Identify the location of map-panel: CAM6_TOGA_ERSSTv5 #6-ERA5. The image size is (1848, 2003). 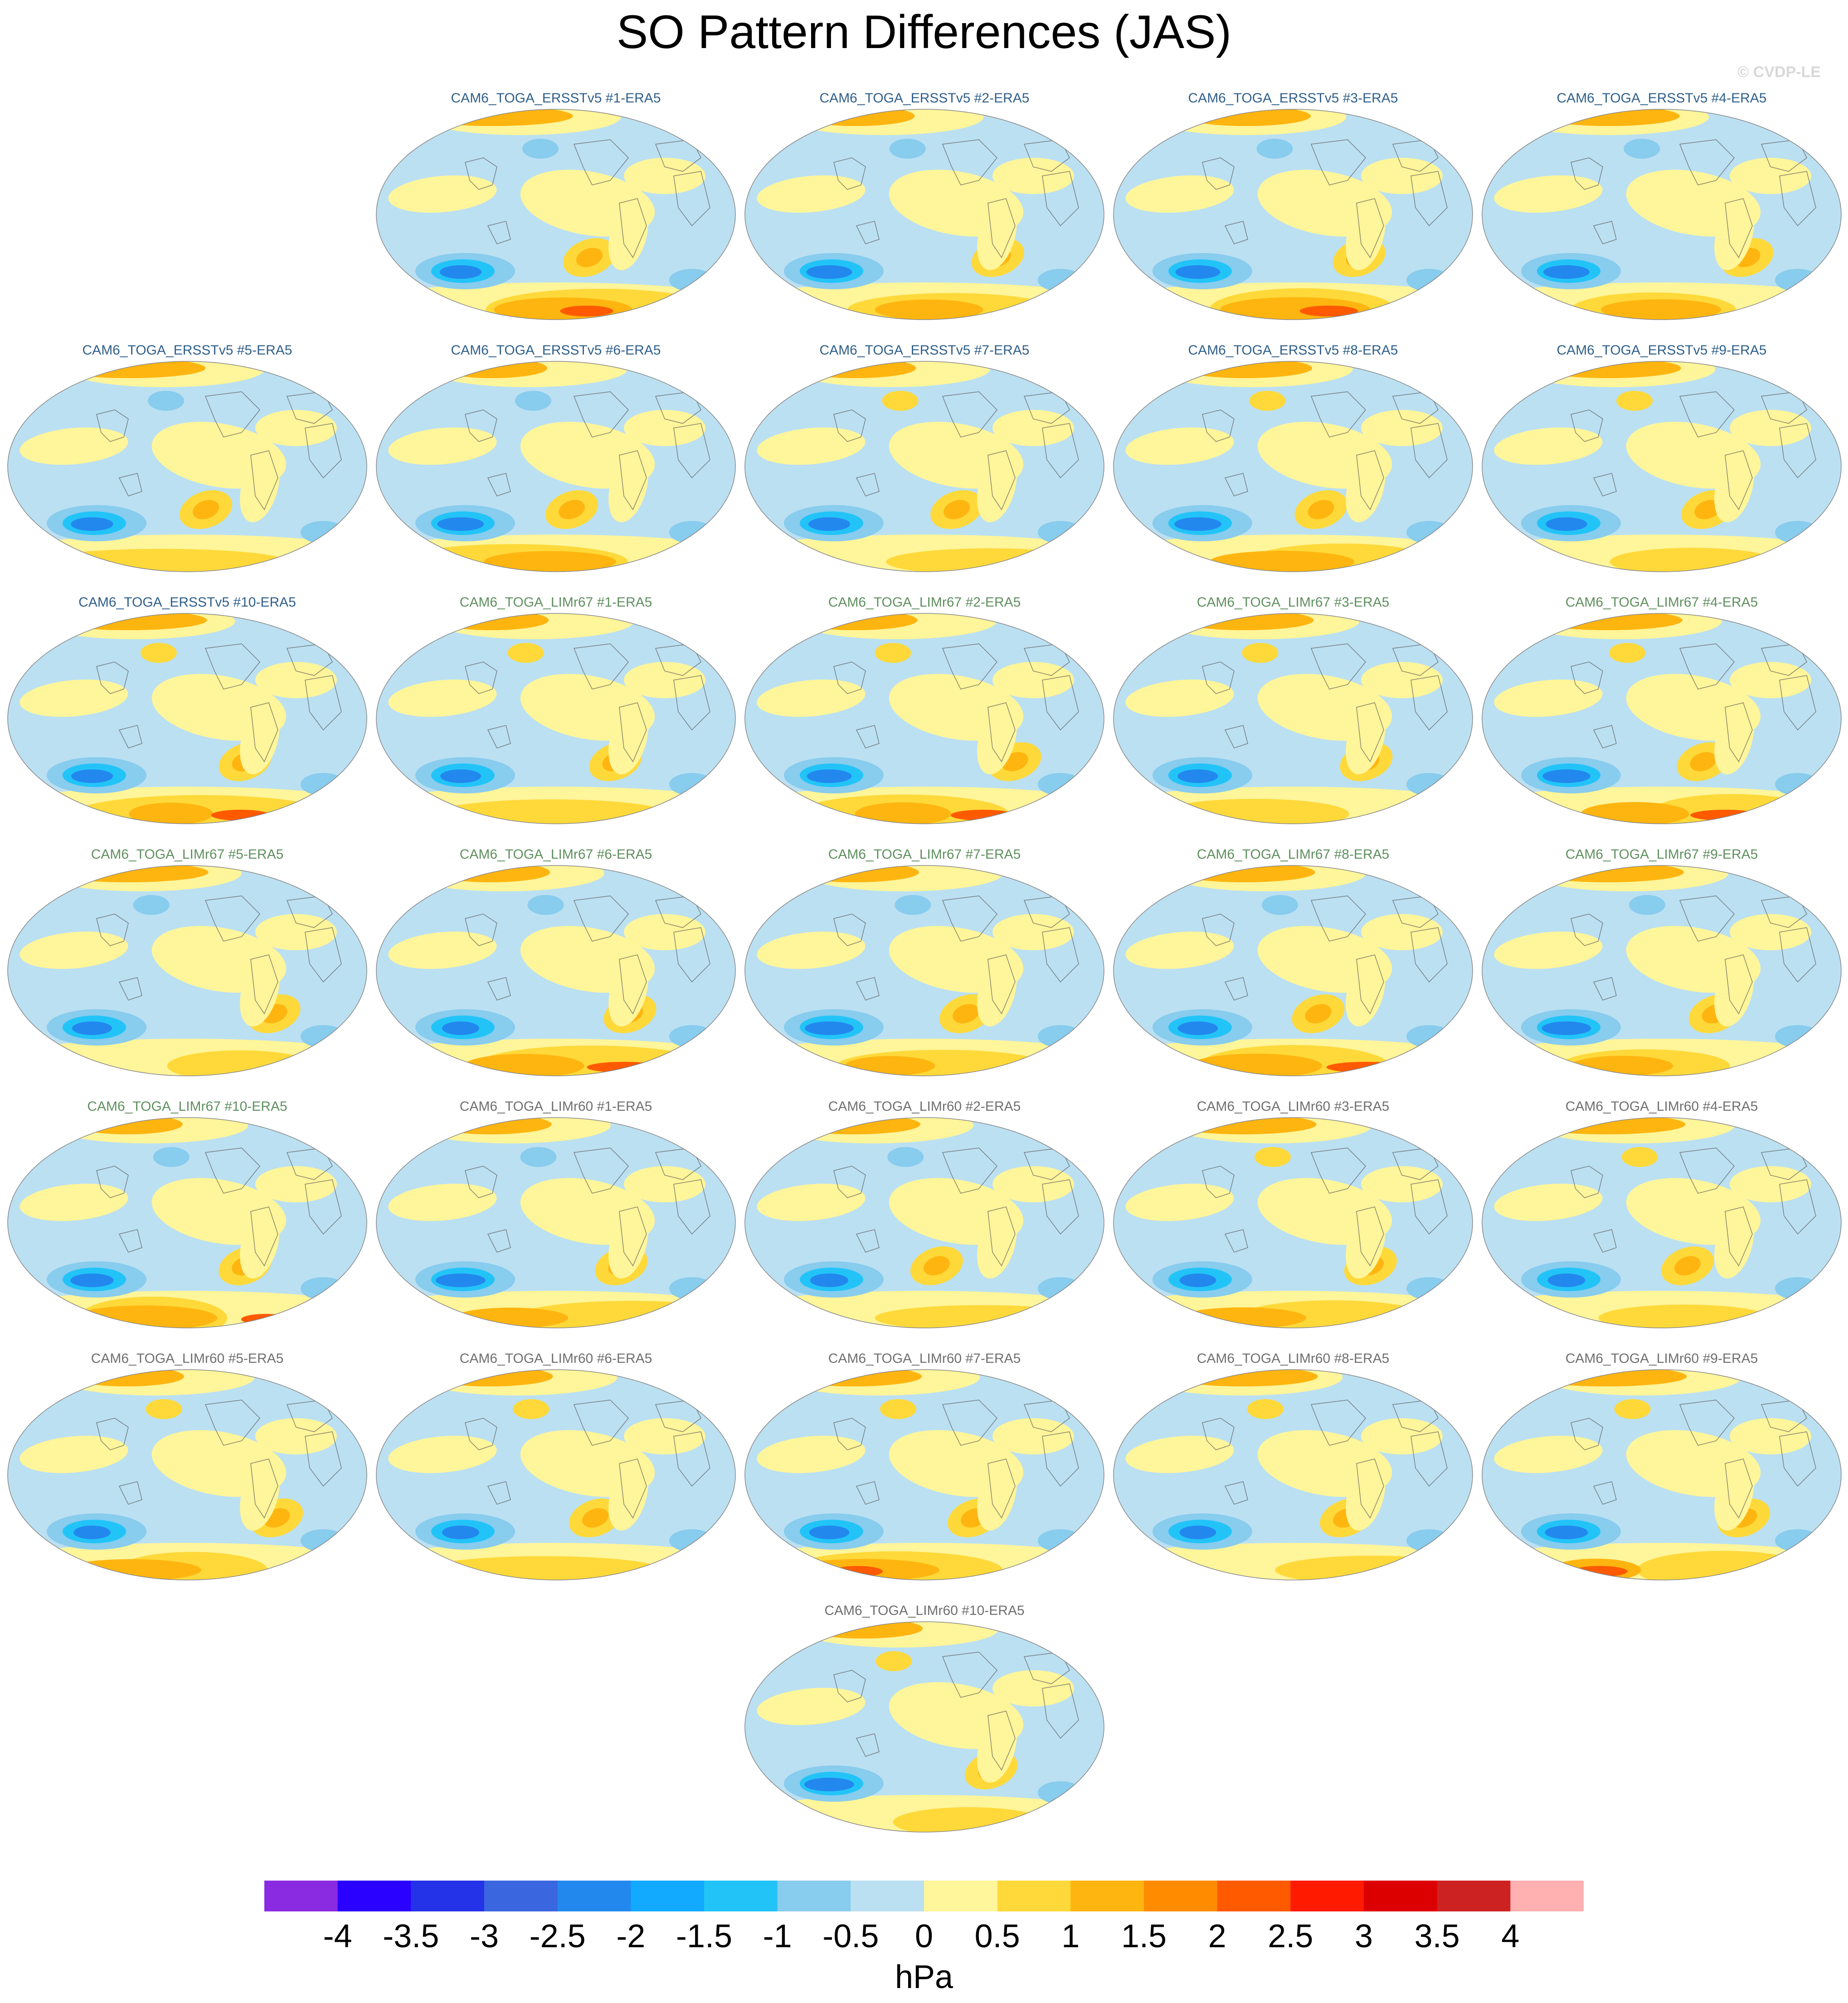
(555, 468).